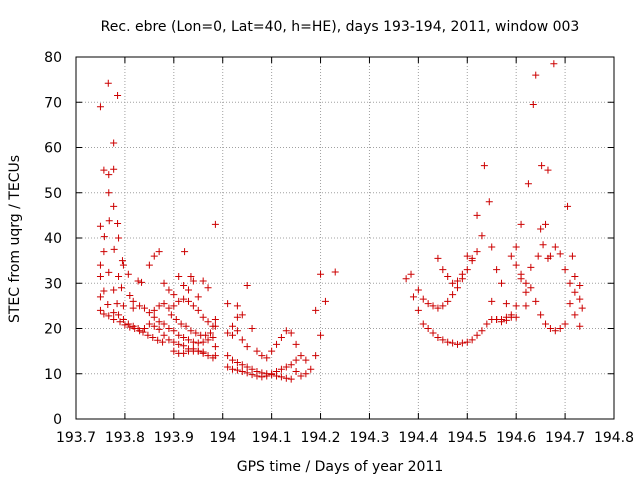 This screenshot has width=640, height=480. Describe the element at coordinates (76, 438) in the screenshot. I see `x-tick-label: 193.7` at that location.